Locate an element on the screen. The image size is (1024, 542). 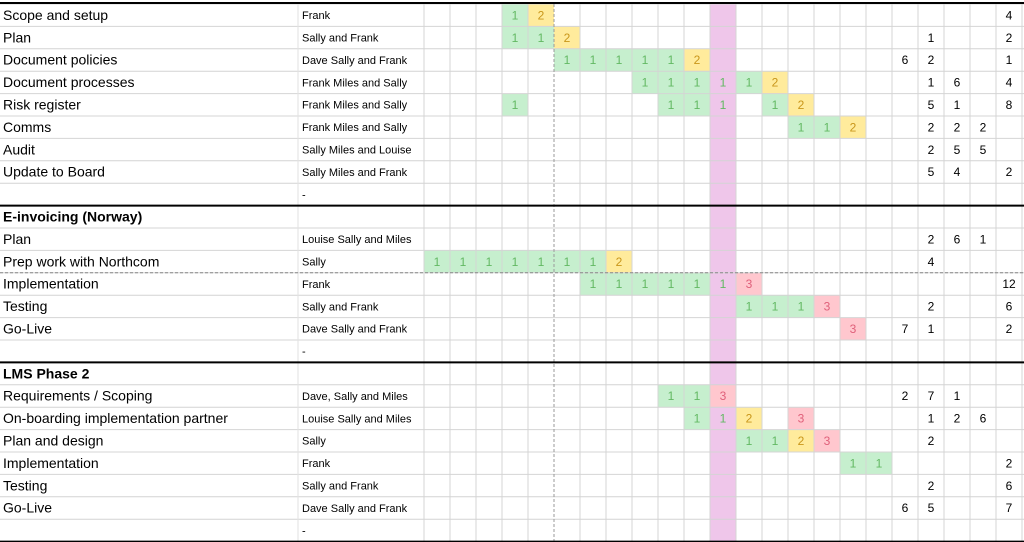
people: - is located at coordinates (304, 195).